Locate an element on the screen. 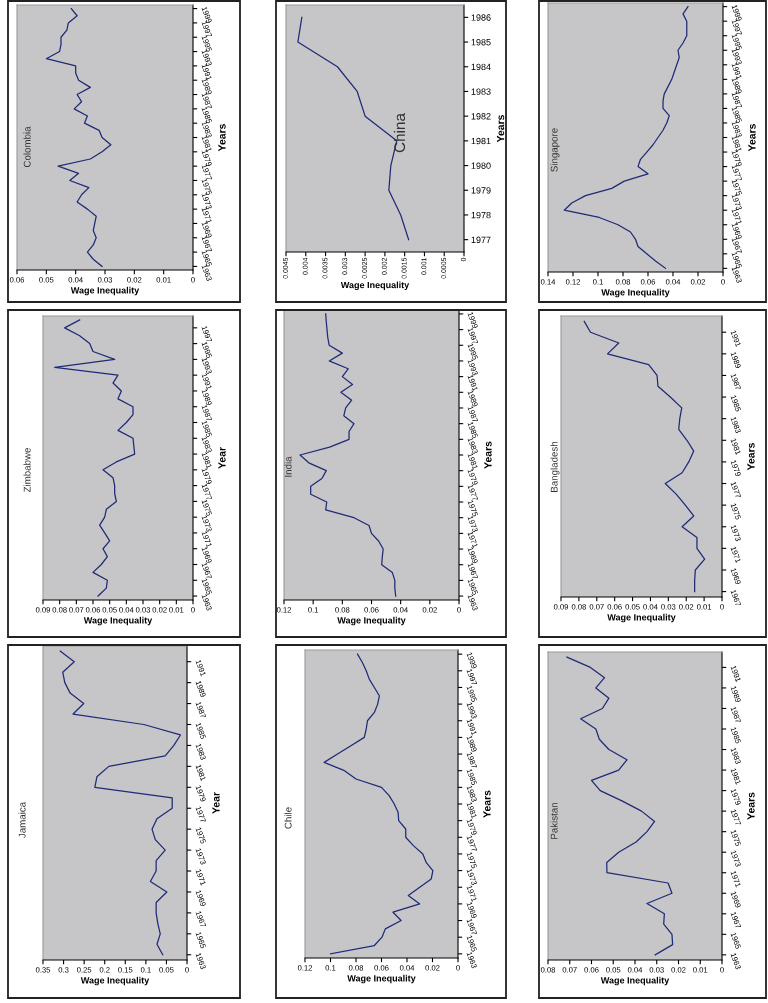 This screenshot has height=1003, width=768. y-tick-label: 1979 is located at coordinates (481, 190).